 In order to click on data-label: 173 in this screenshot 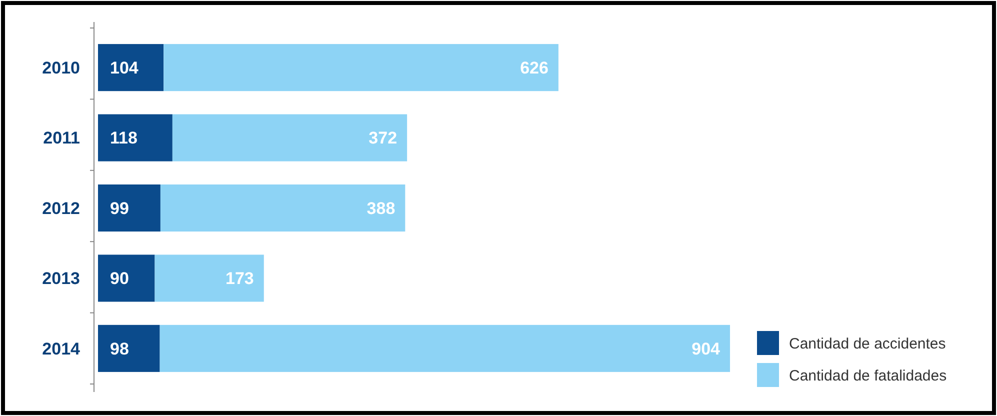, I will do `click(240, 278)`.